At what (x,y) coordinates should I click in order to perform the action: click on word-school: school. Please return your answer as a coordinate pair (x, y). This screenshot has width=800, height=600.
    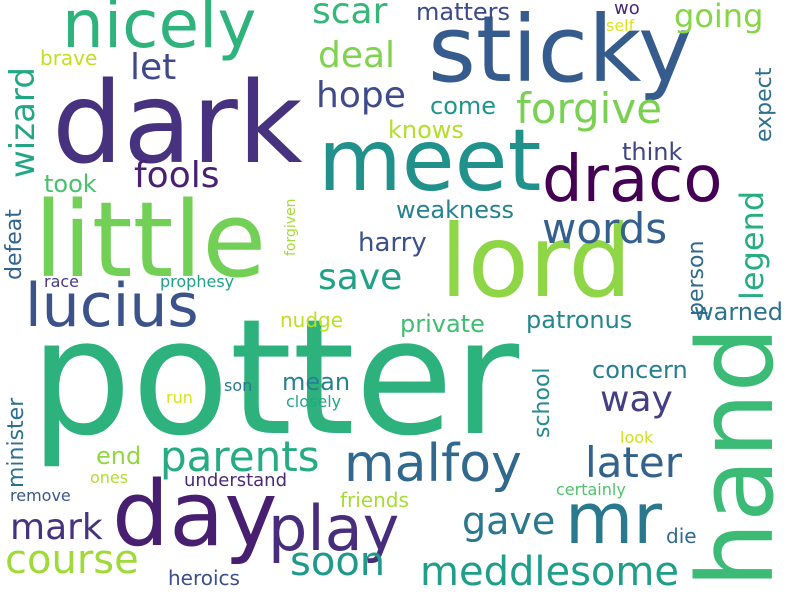
    Looking at the image, I should click on (542, 402).